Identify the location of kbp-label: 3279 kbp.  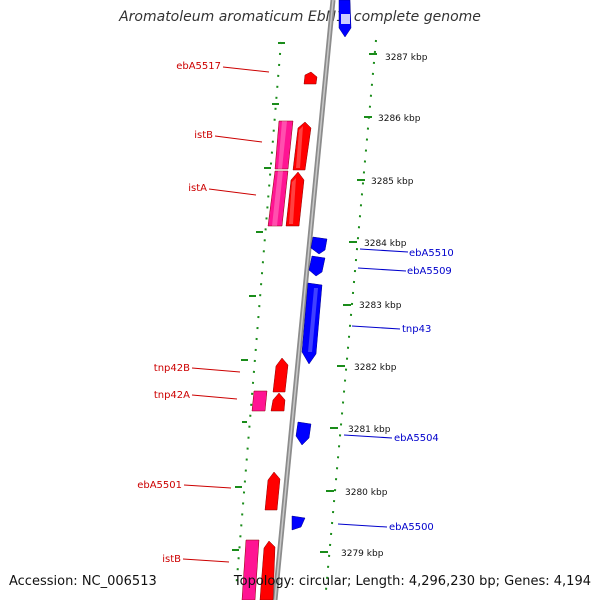
(362, 554).